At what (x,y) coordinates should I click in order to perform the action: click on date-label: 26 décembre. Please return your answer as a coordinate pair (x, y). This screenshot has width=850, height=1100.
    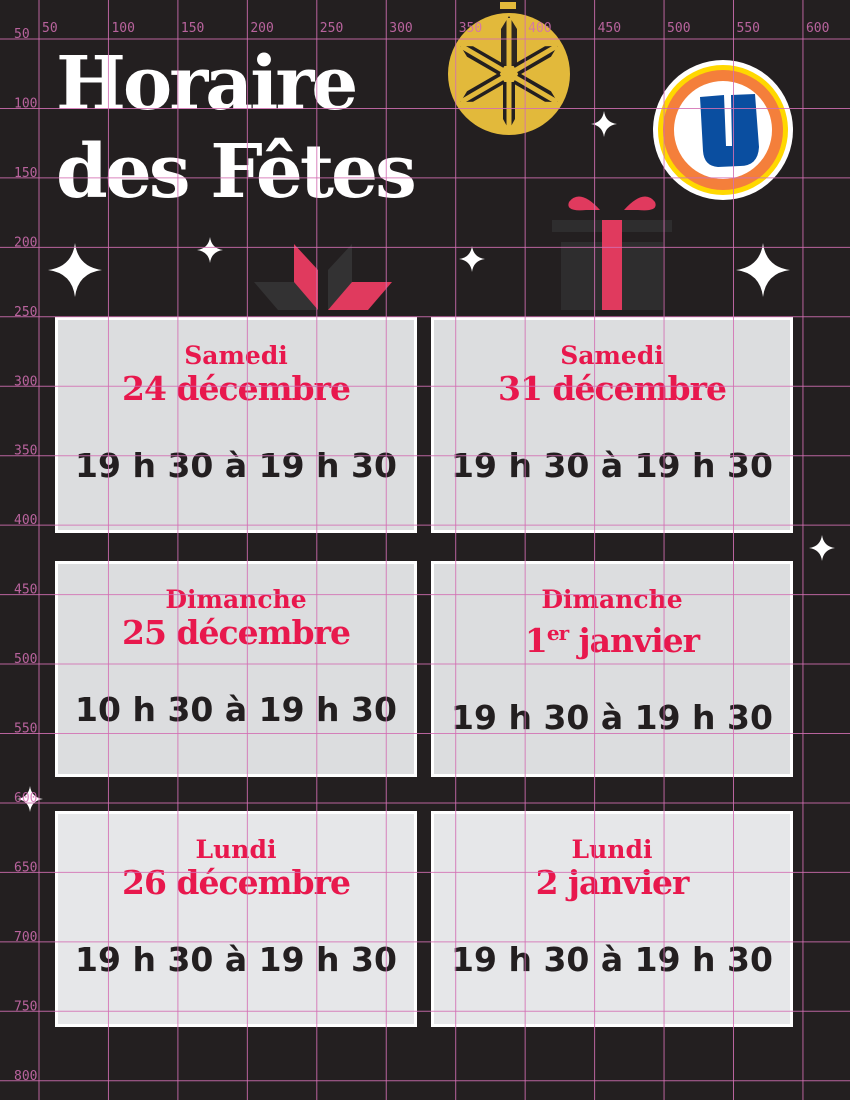
    Looking at the image, I should click on (236, 882).